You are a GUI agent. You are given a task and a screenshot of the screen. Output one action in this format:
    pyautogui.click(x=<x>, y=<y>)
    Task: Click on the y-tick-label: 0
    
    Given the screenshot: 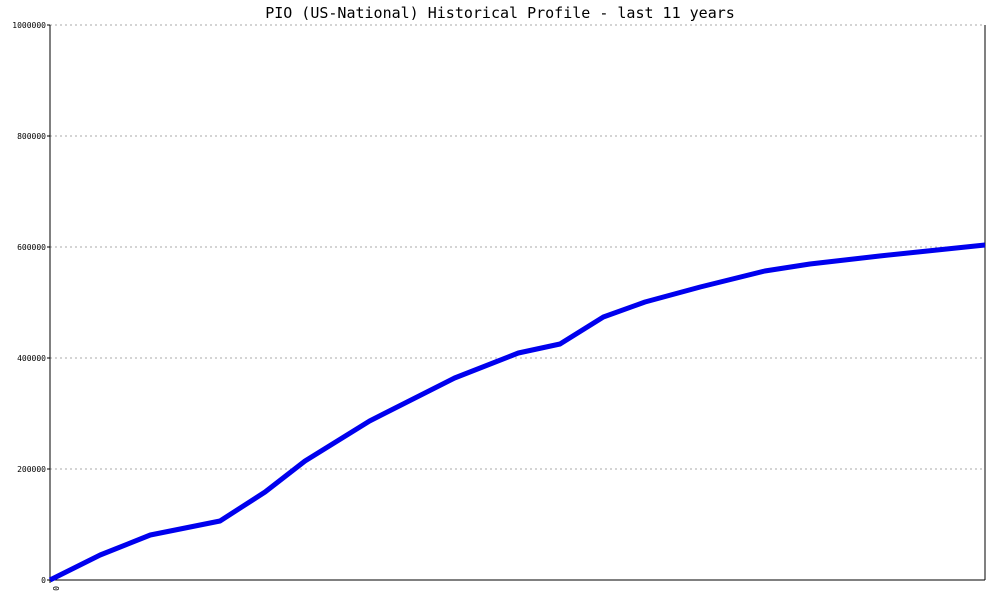 What is the action you would take?
    pyautogui.click(x=43, y=580)
    